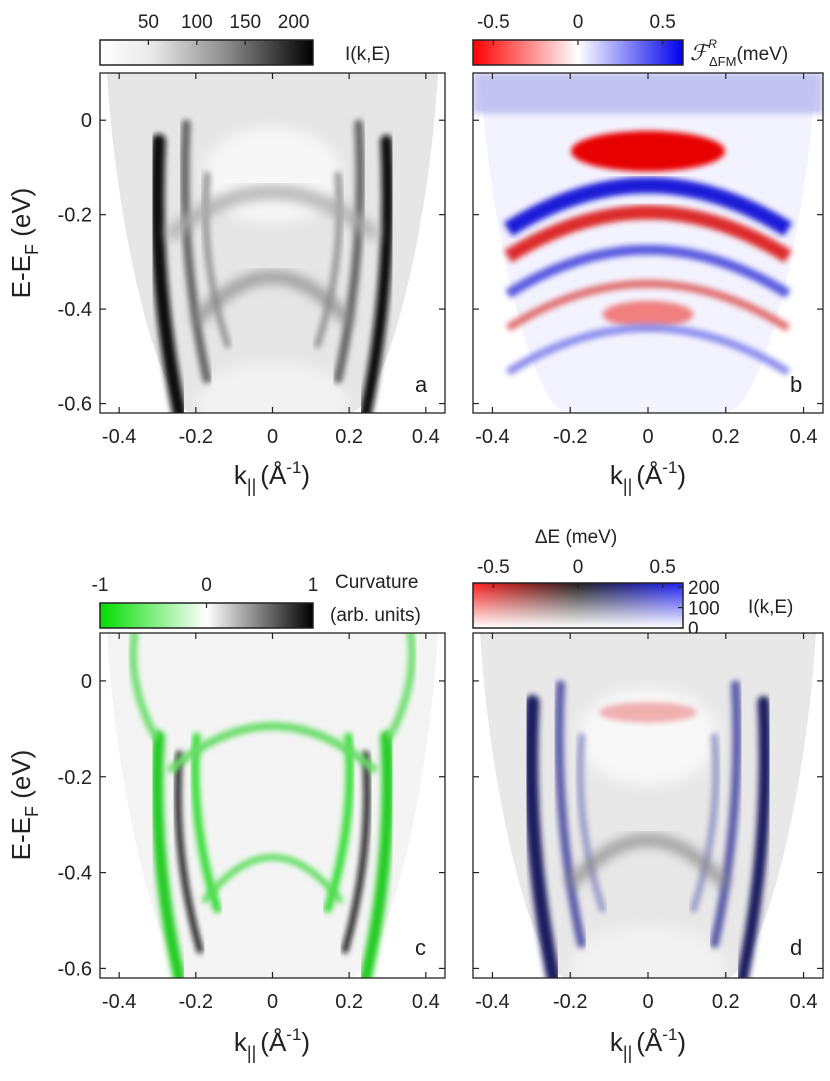 Image resolution: width=830 pixels, height=1081 pixels. I want to click on xlabel-d-sub: ||, so click(627, 1053).